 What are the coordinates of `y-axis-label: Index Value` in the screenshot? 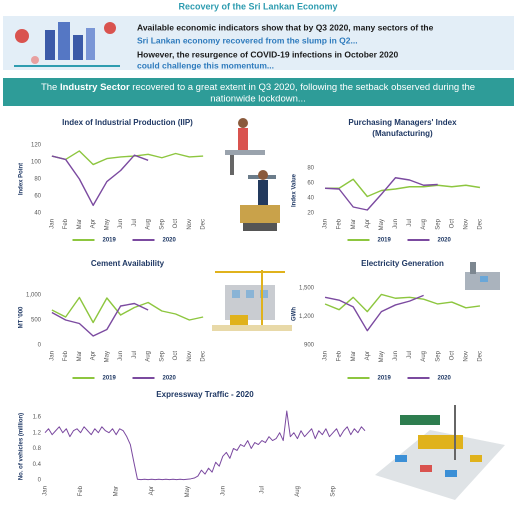 It's located at (295, 190).